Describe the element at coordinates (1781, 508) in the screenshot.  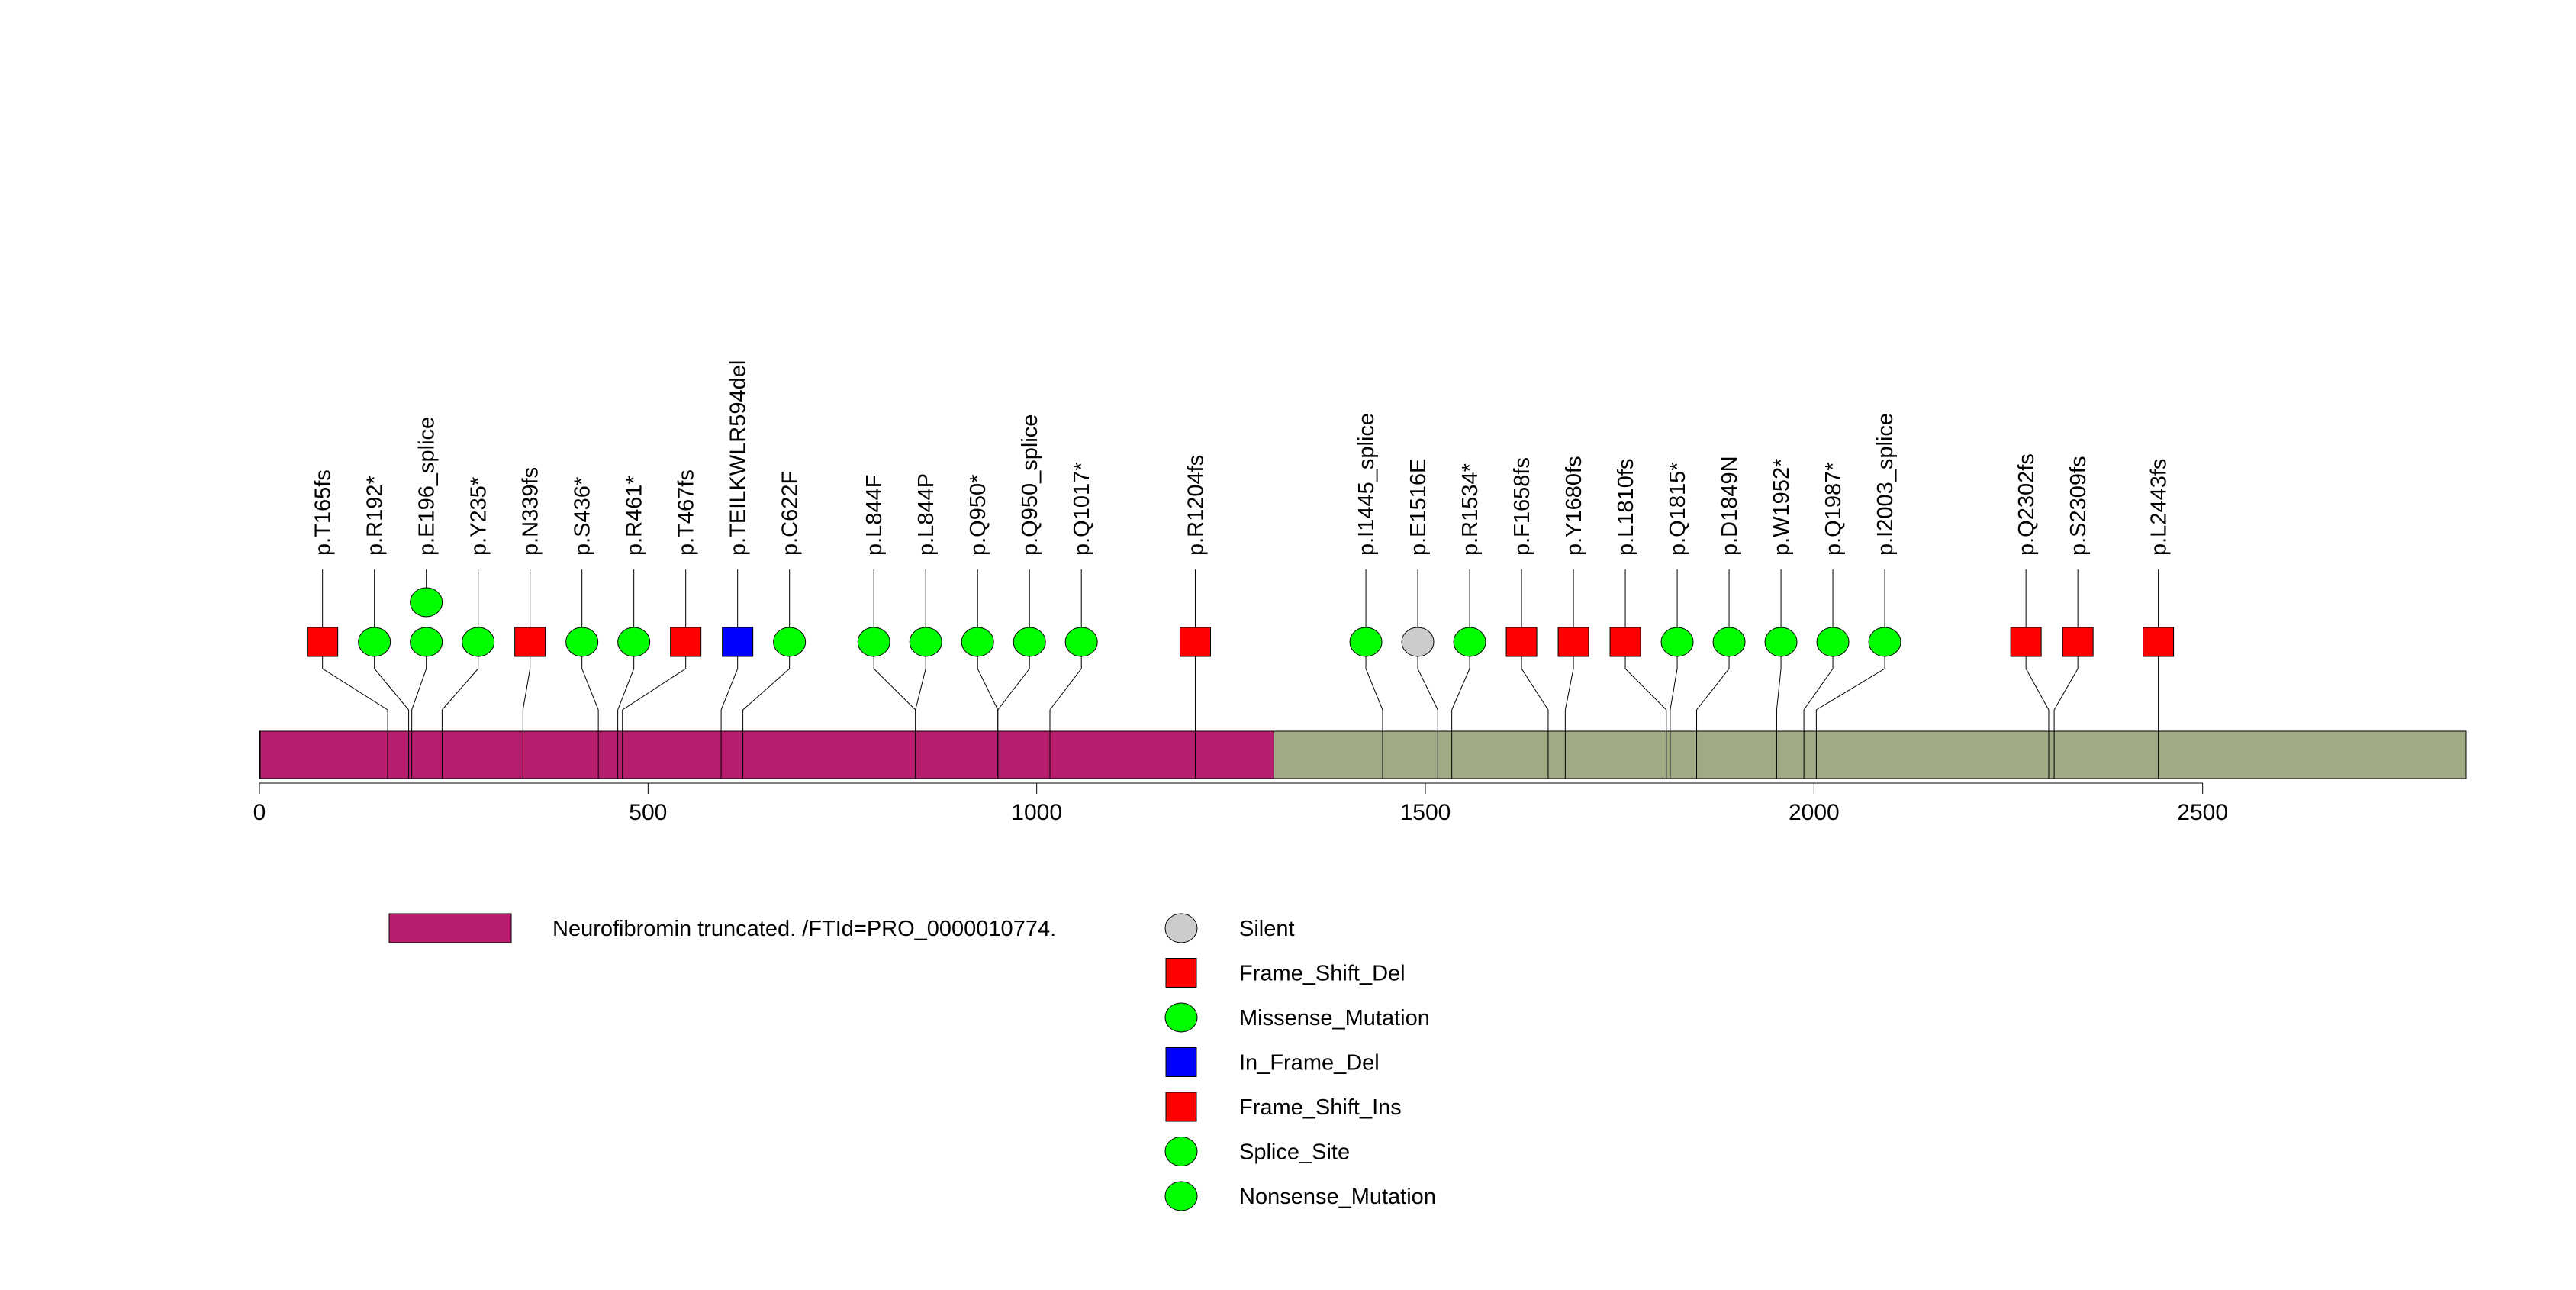
I see `mutation-label: p.W1952*` at that location.